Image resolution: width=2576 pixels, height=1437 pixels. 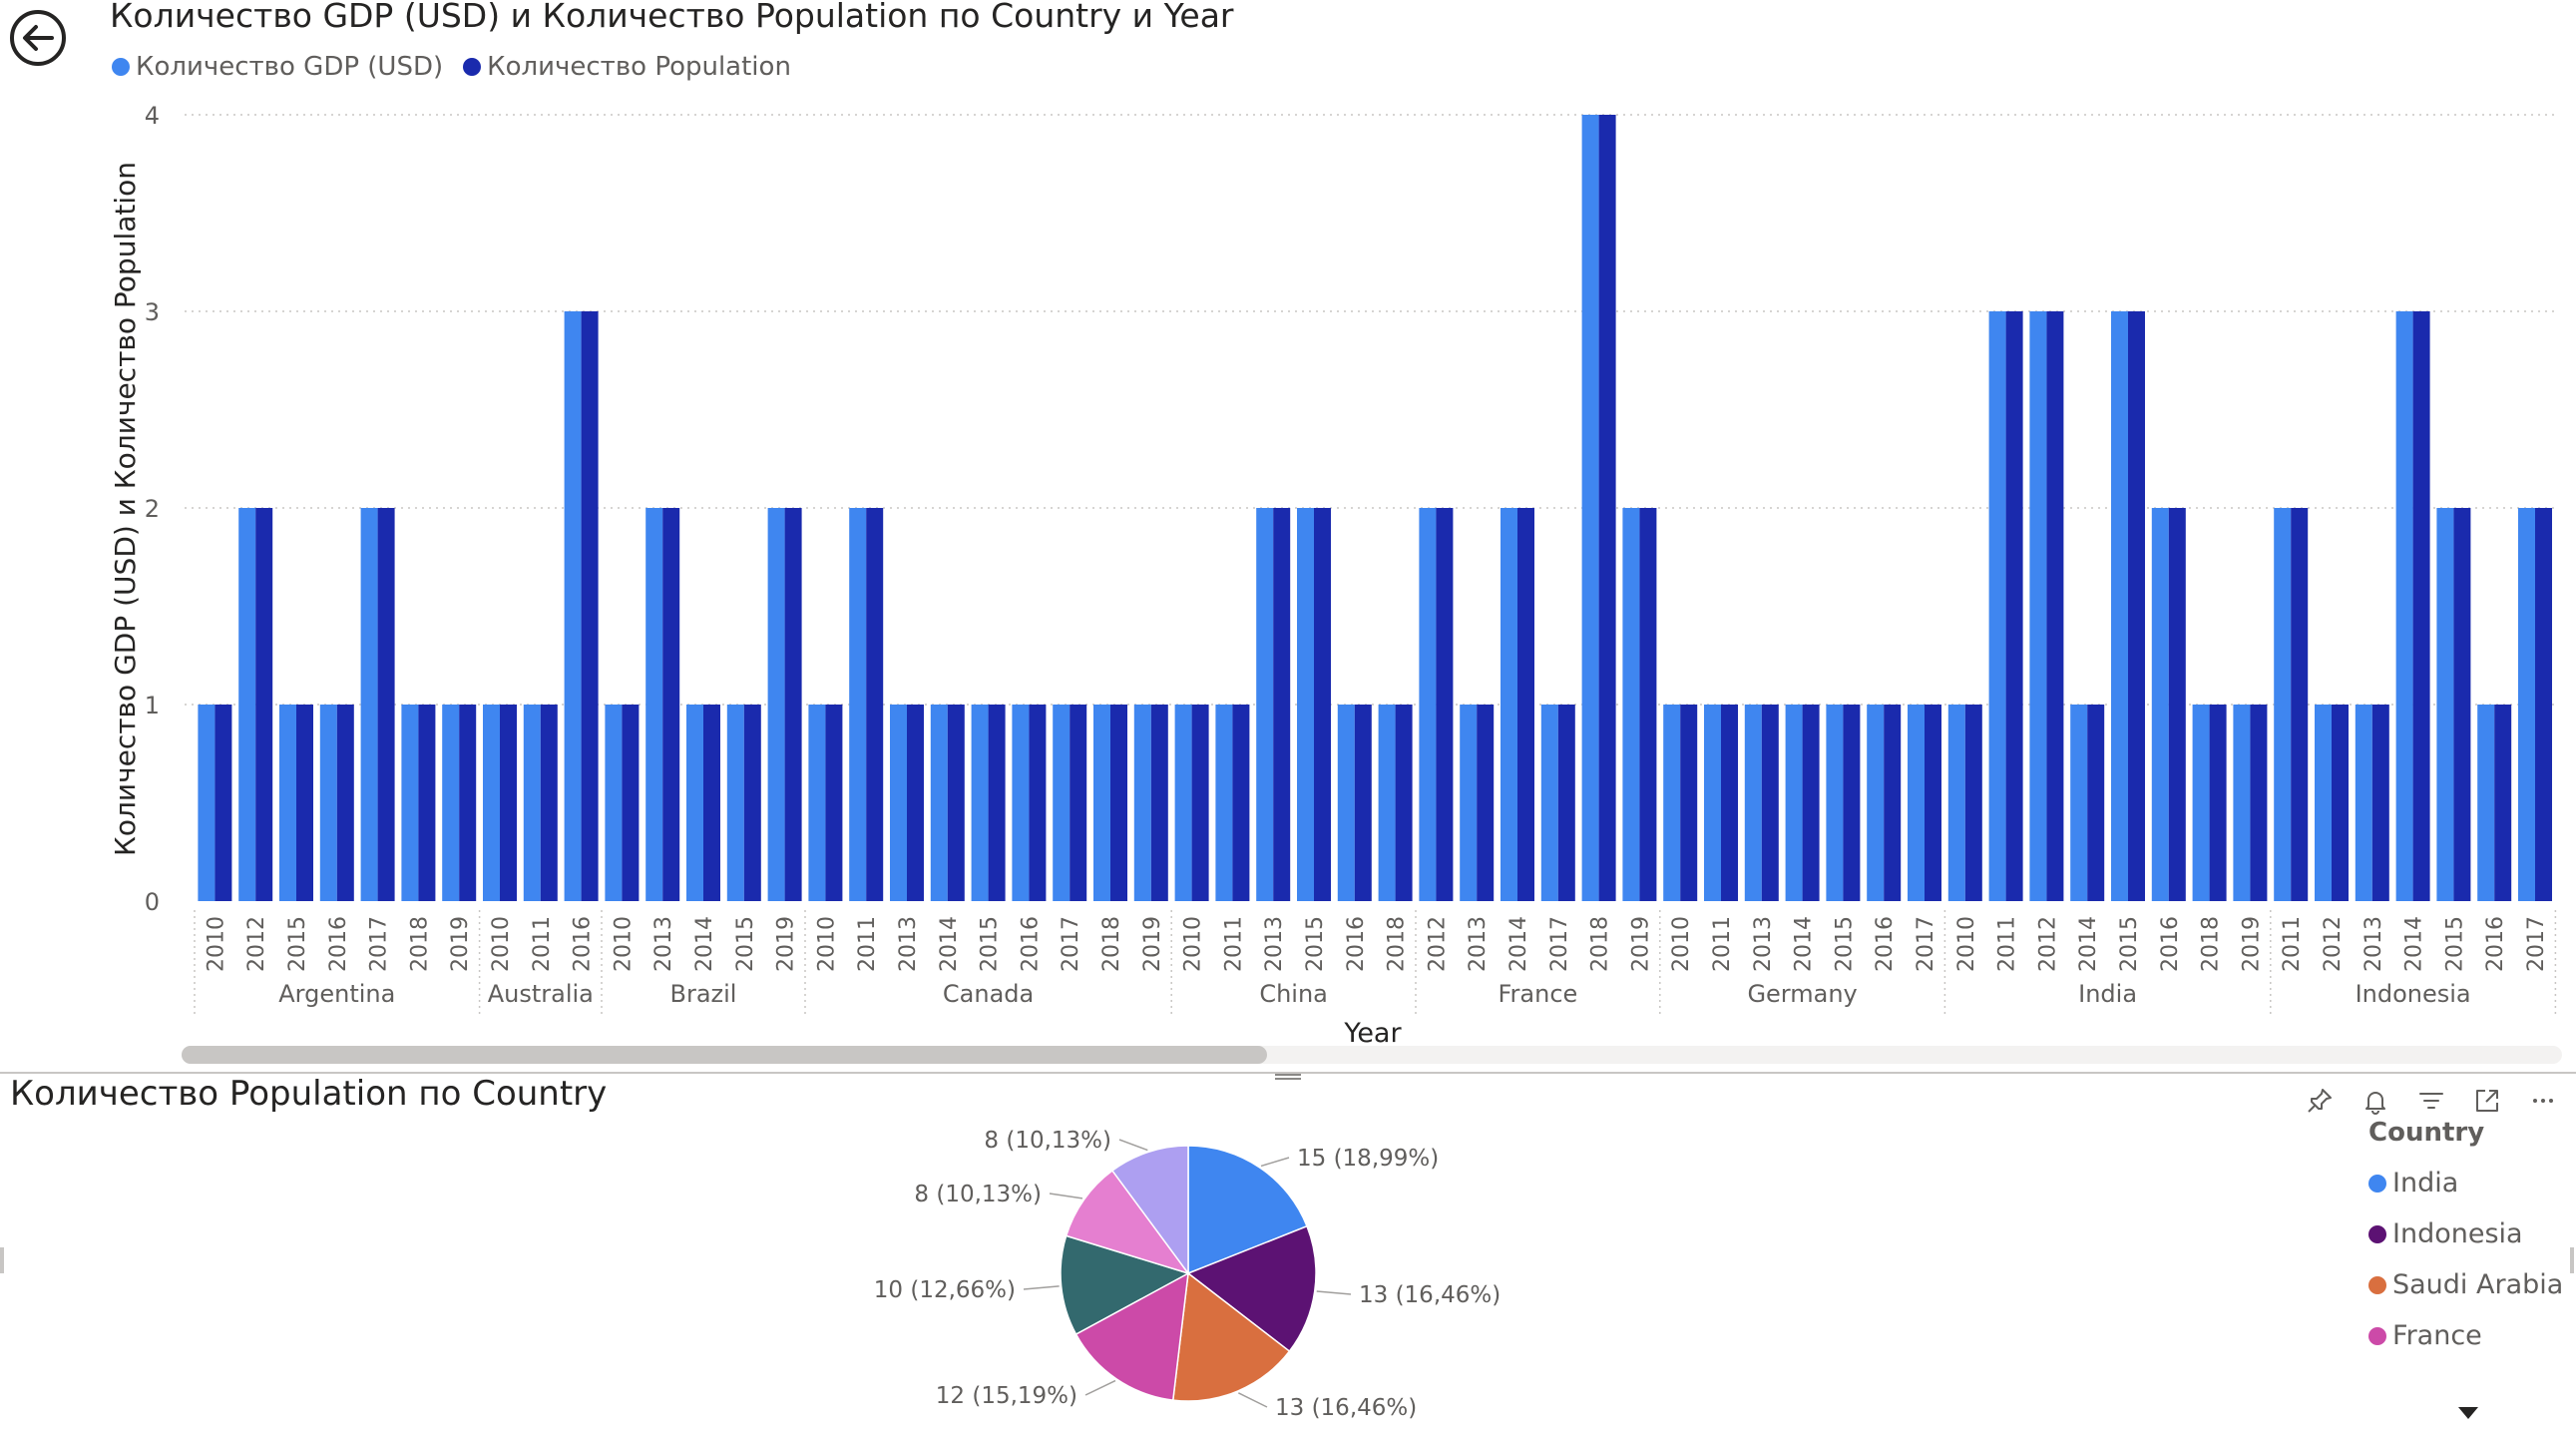 I want to click on visual-divider, so click(x=1288, y=1073).